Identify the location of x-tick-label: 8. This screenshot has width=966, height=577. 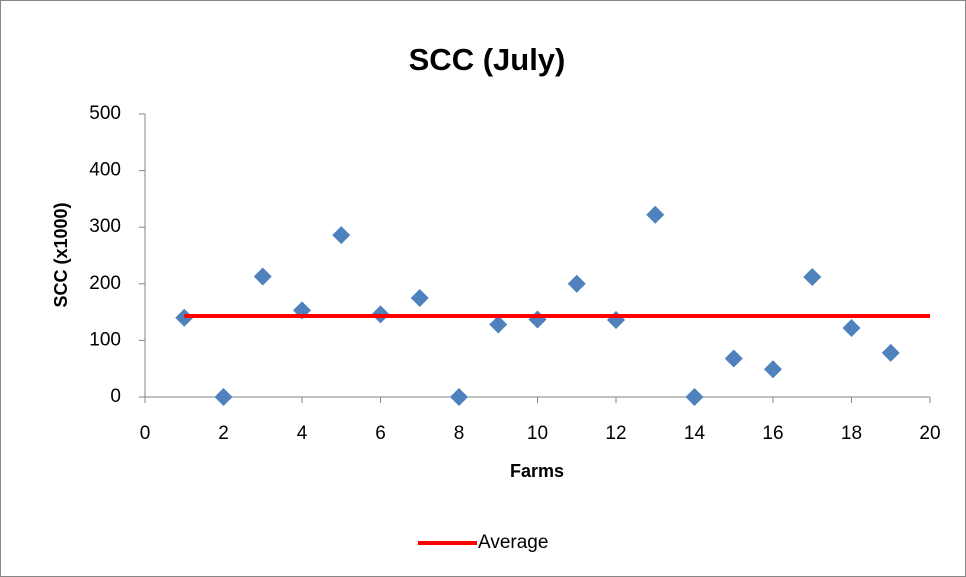
(459, 433).